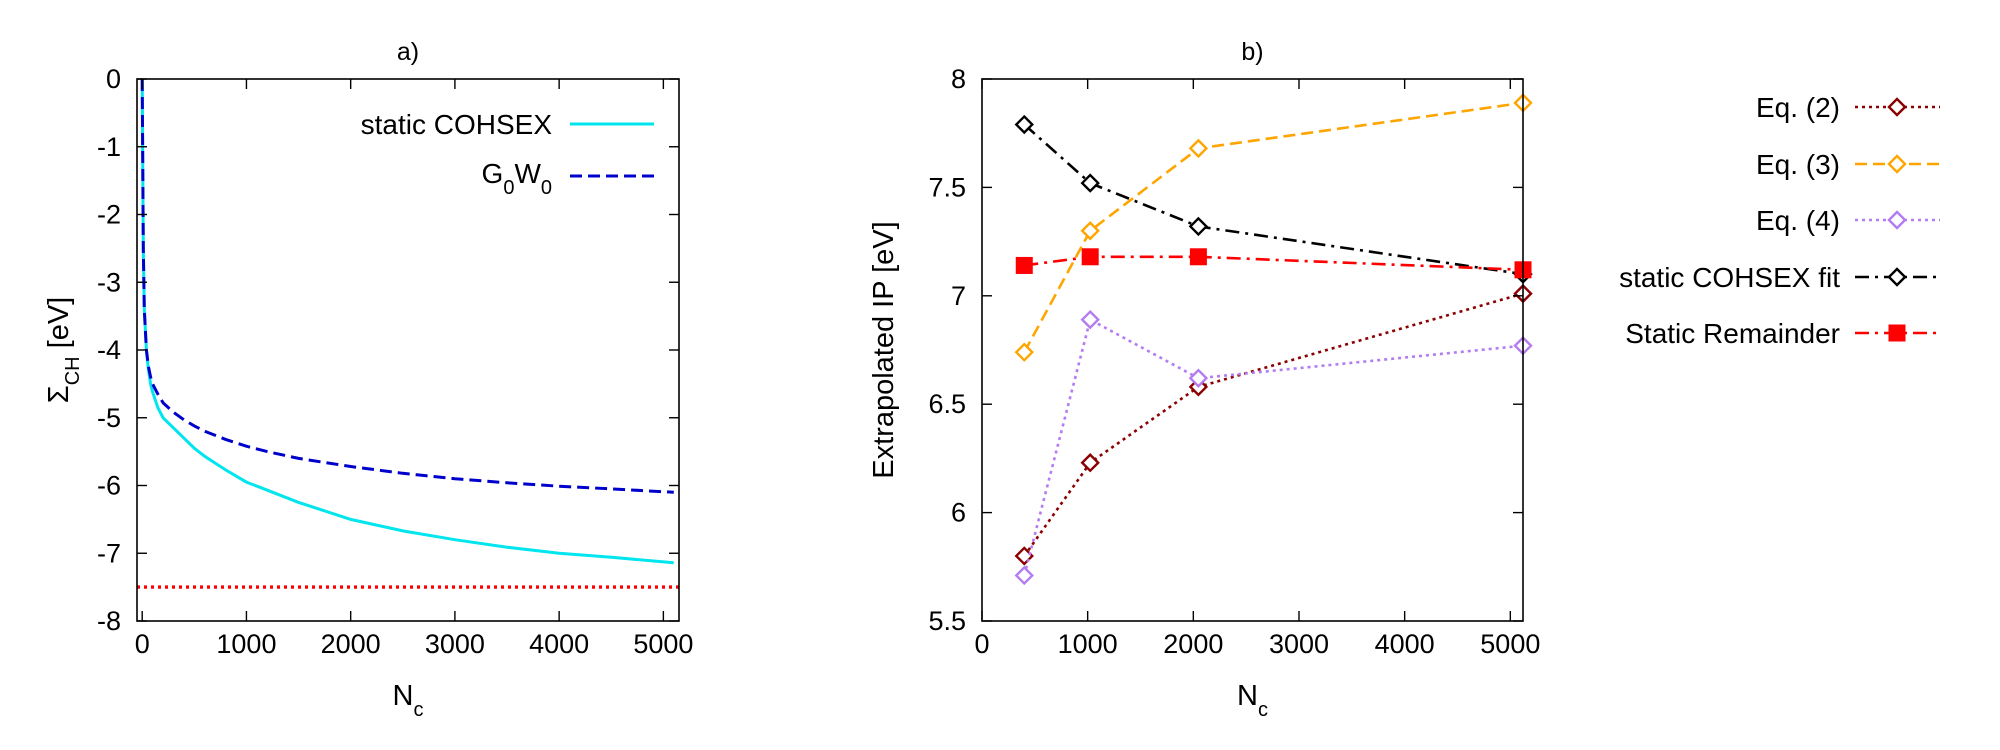  Describe the element at coordinates (407, 286) in the screenshot. I see `series-g0w0-line` at that location.